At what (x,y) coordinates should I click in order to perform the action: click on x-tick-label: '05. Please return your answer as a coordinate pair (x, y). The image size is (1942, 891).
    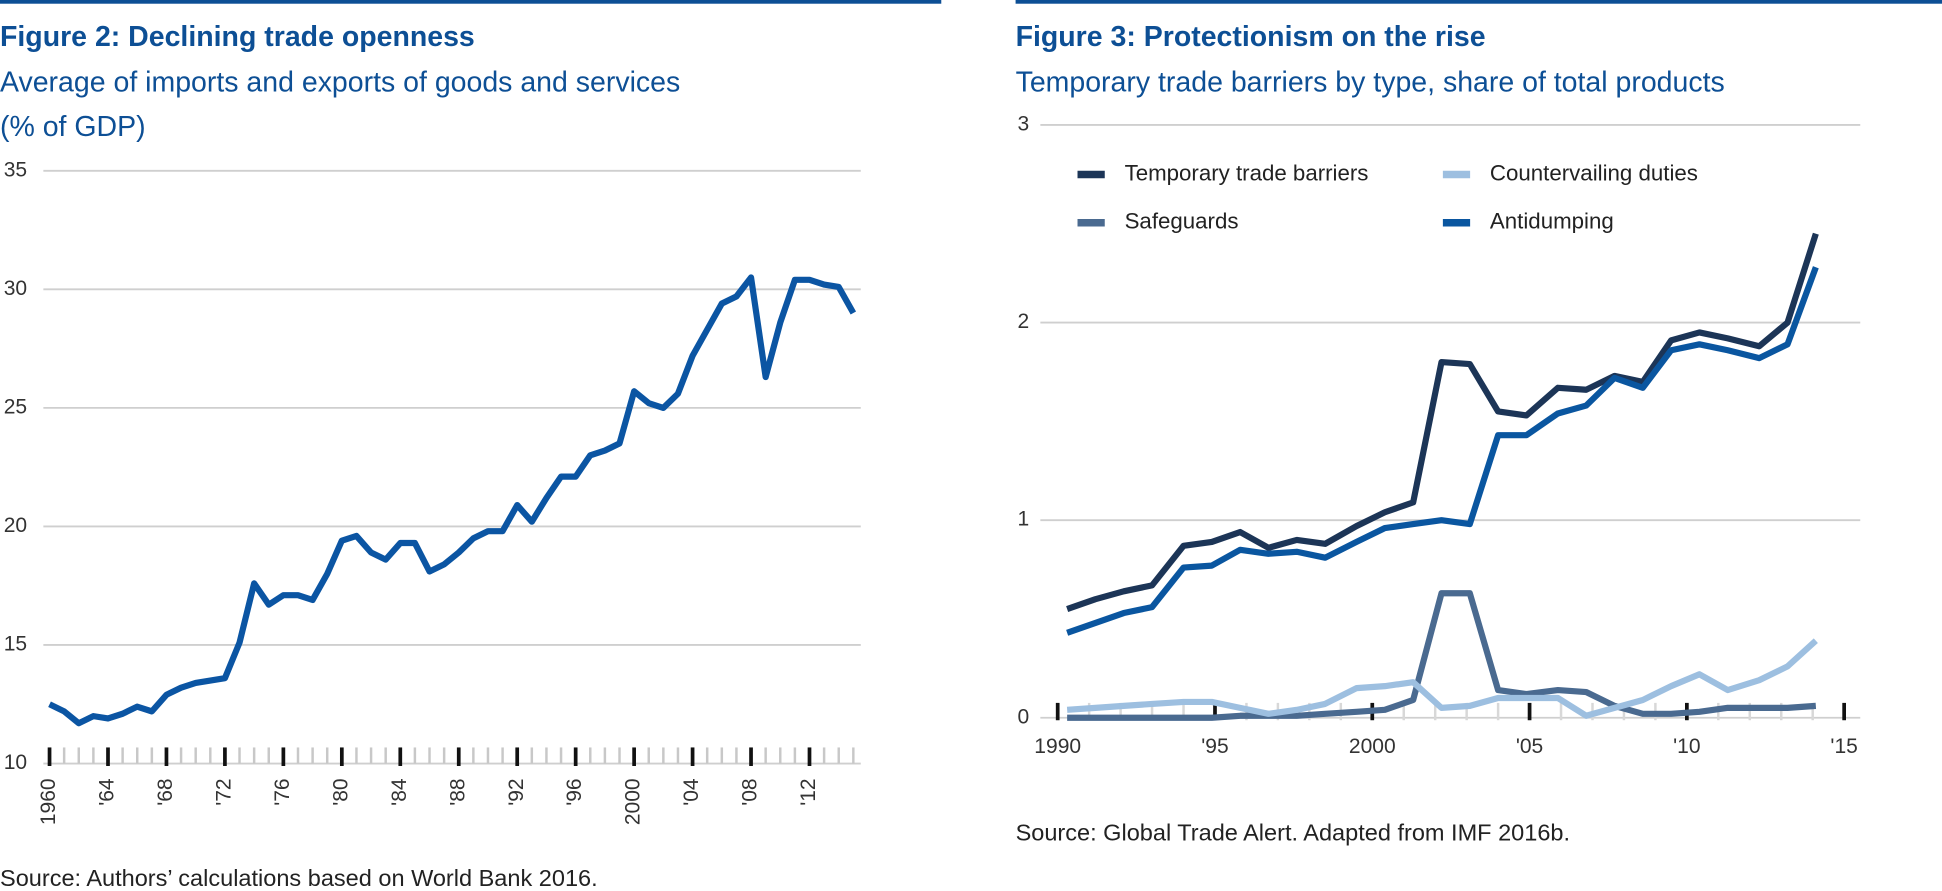
    Looking at the image, I should click on (1529, 746).